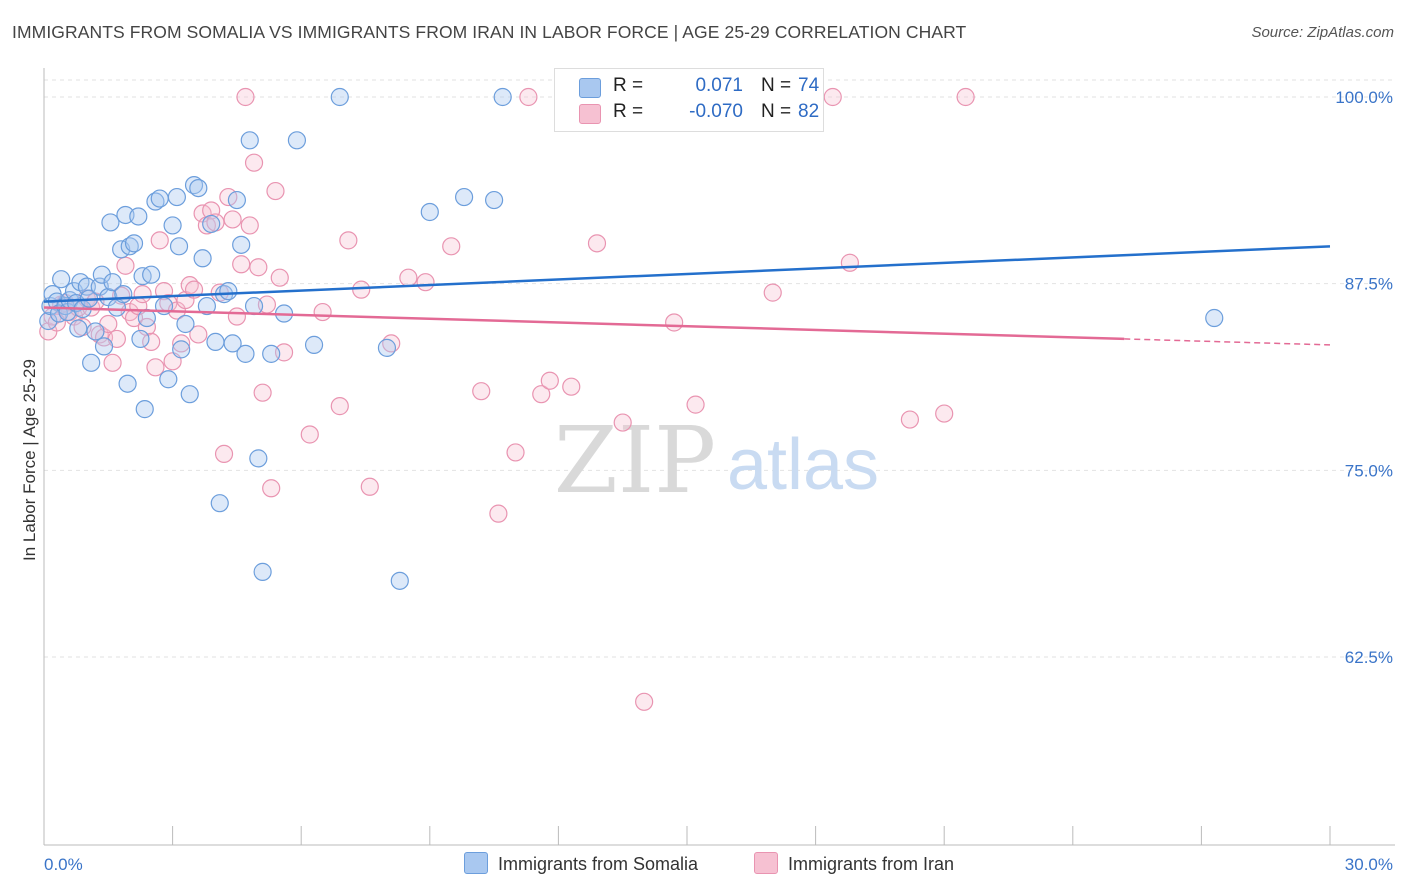  What do you see at coordinates (1369, 470) in the screenshot?
I see `y-tick-label: 75.0%` at bounding box center [1369, 470].